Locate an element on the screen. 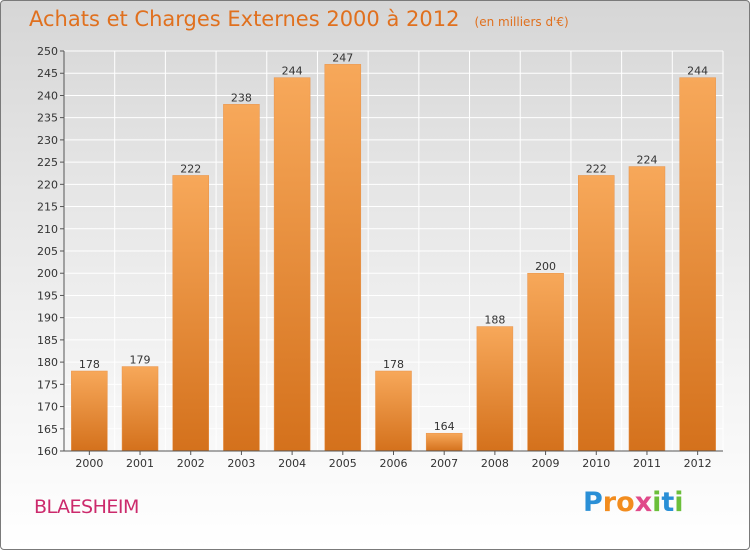 The height and width of the screenshot is (550, 750). x-tick-label: 2004 is located at coordinates (292, 463).